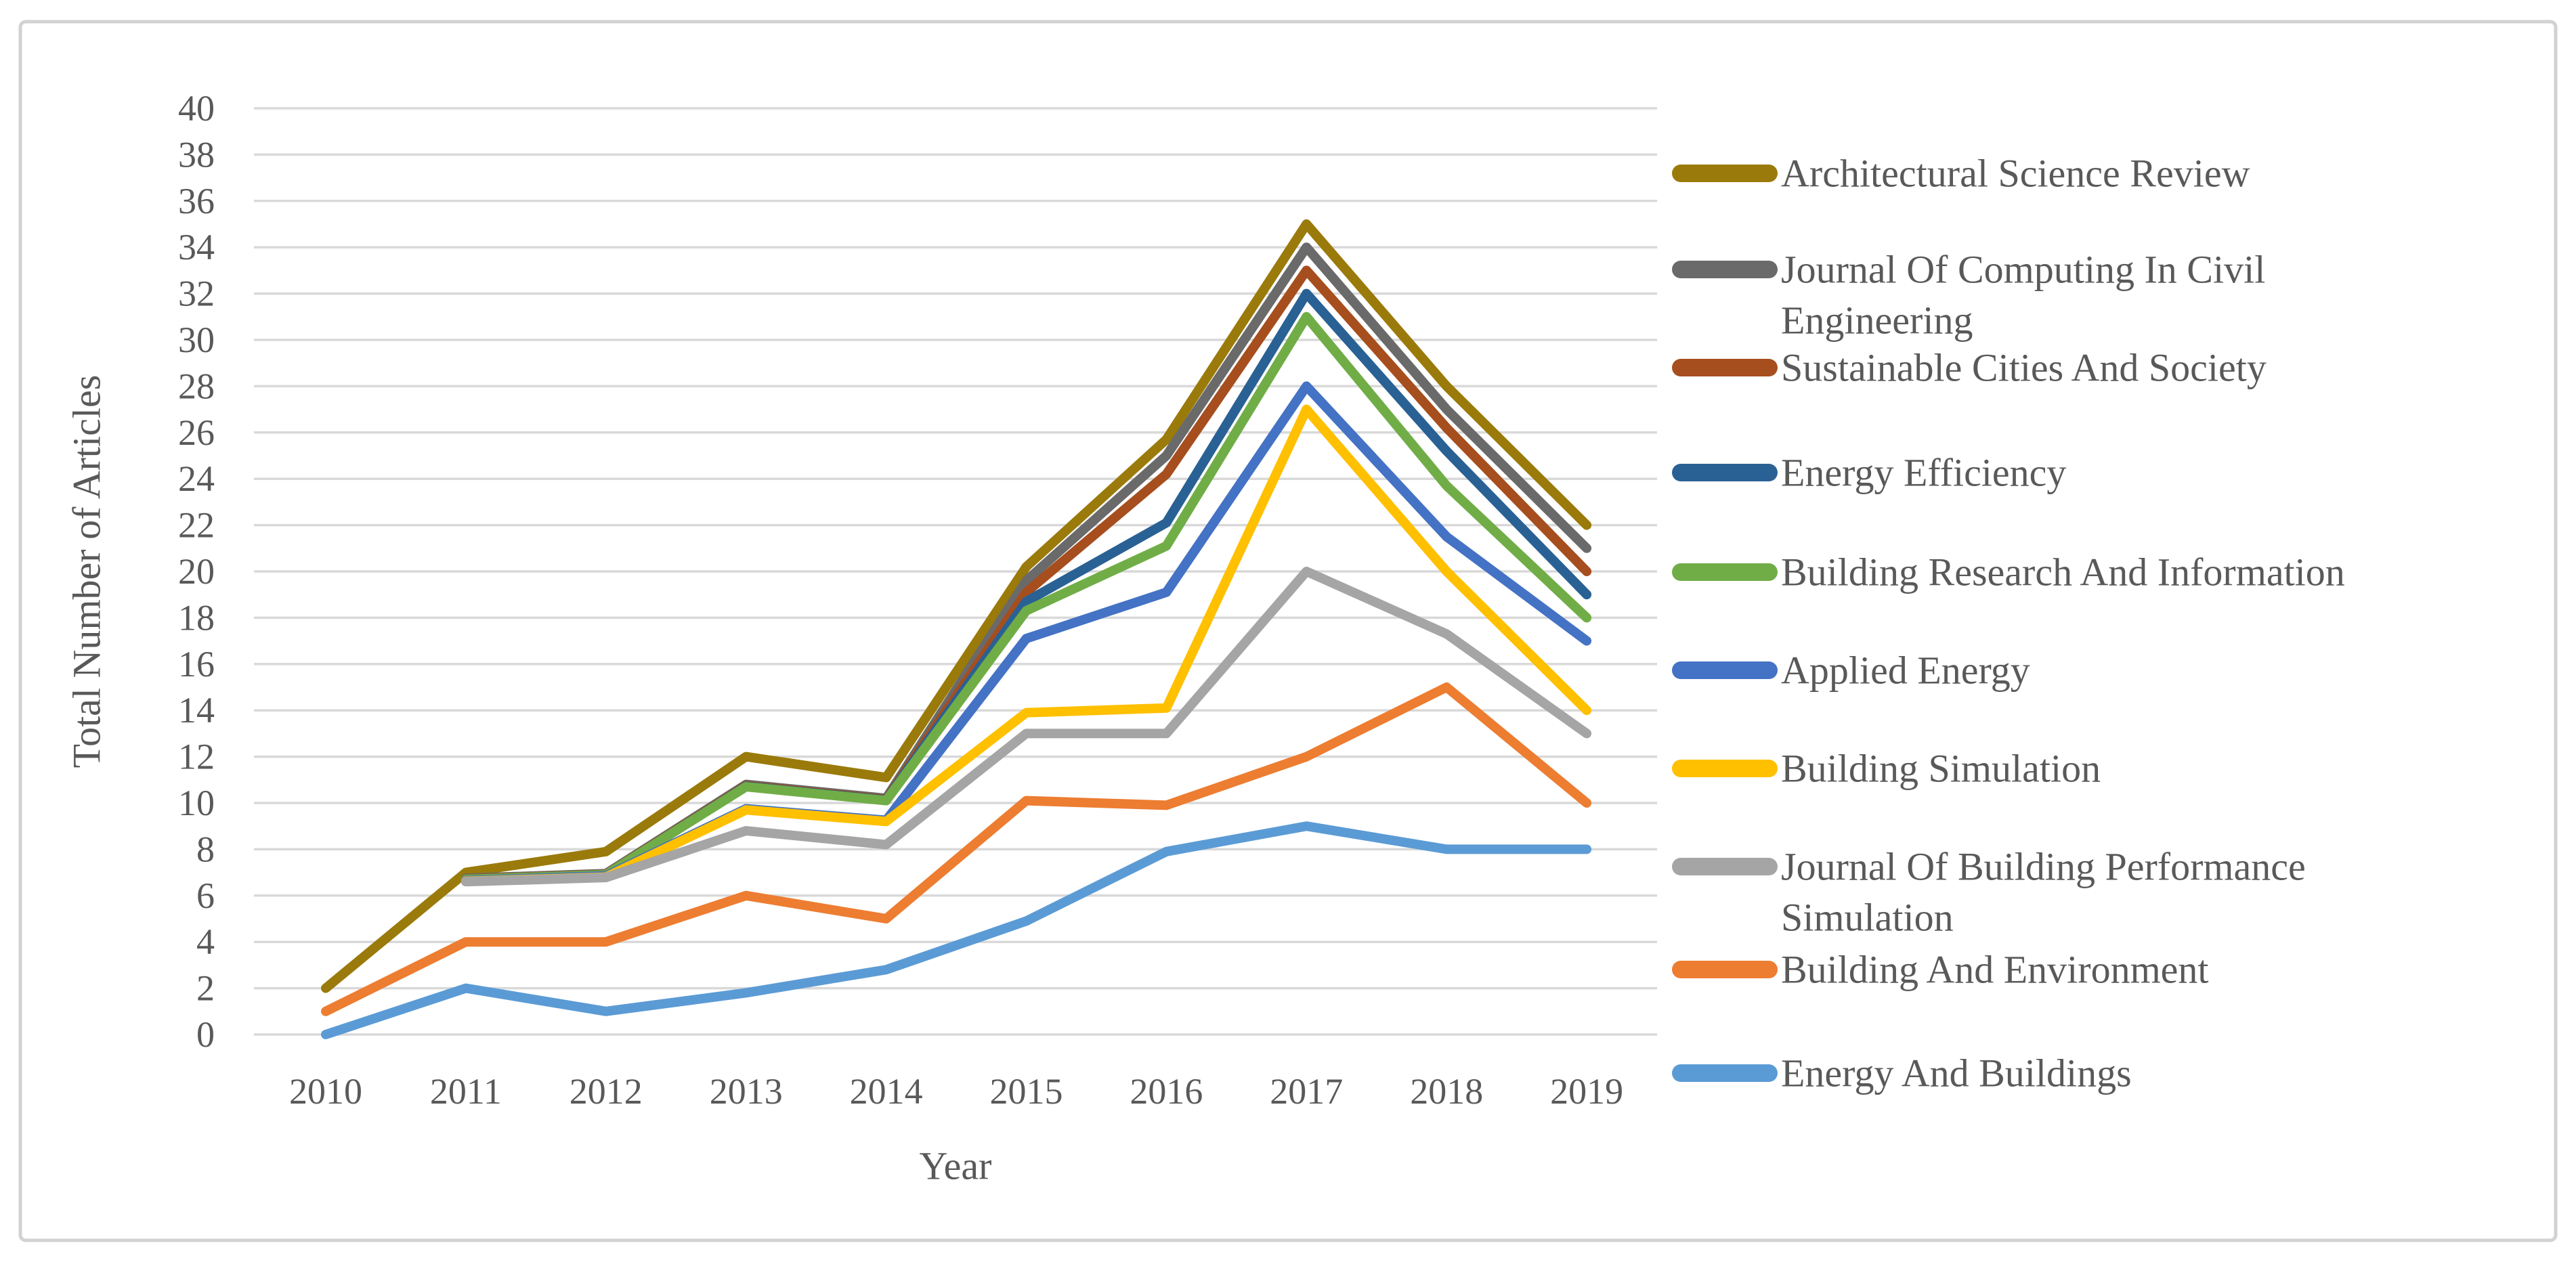 The width and height of the screenshot is (2576, 1262). I want to click on y-tick-label: 0, so click(205, 1034).